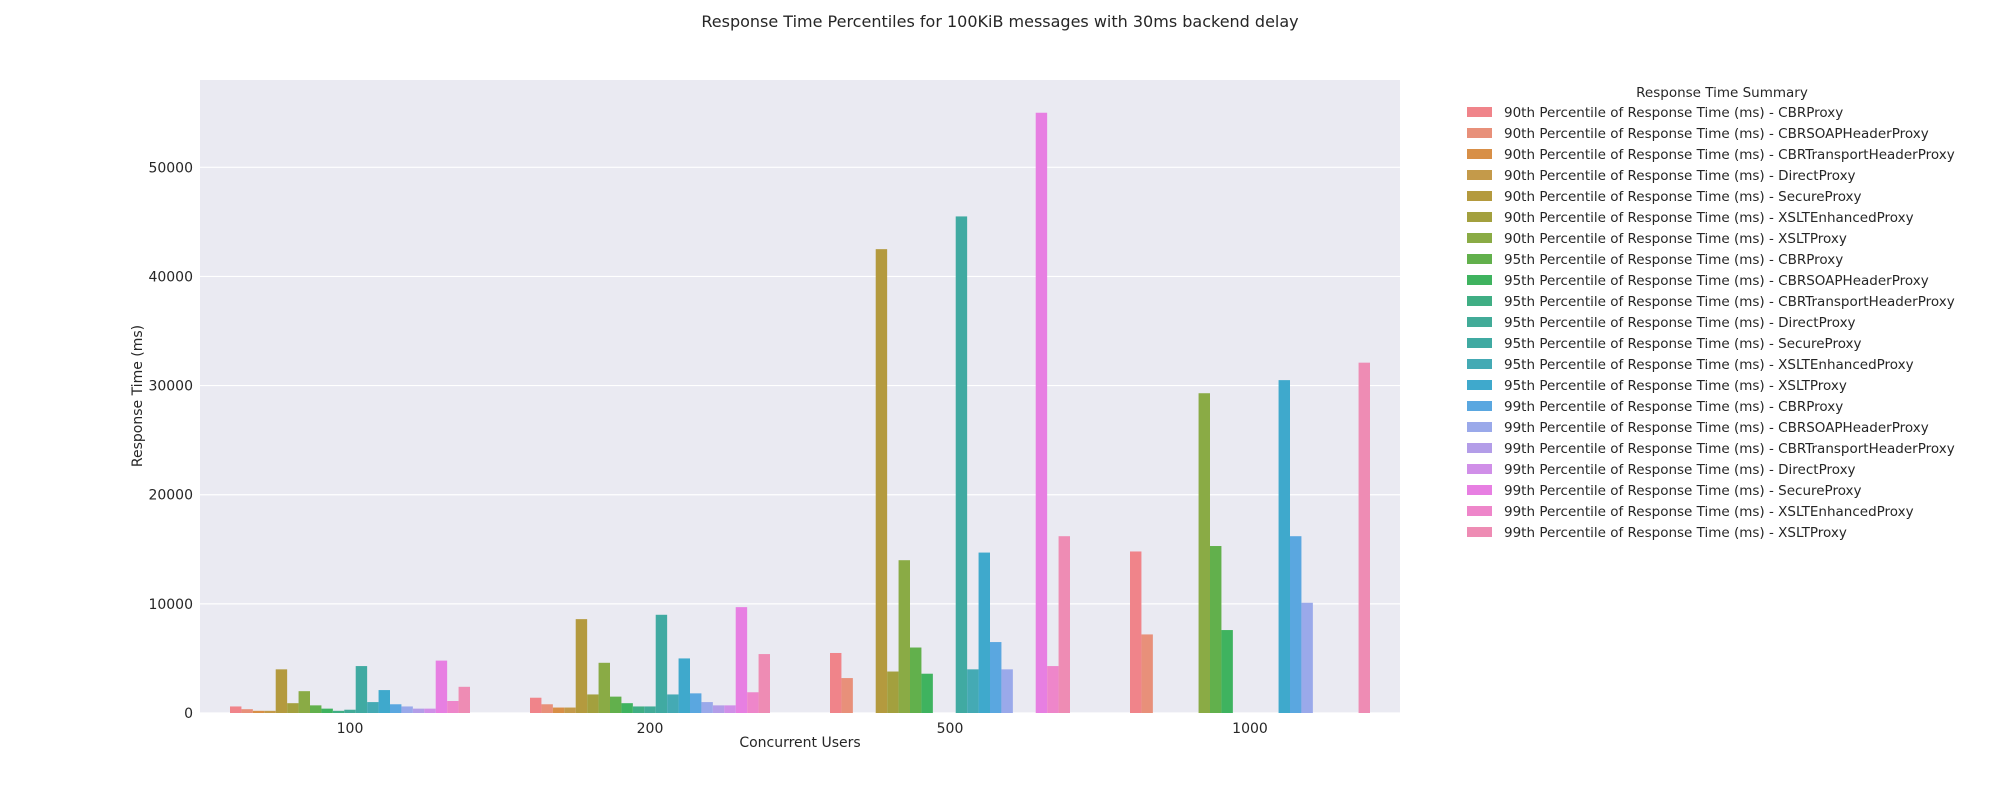 This screenshot has width=2000, height=800. I want to click on y-tick-label: 30000, so click(170, 387).